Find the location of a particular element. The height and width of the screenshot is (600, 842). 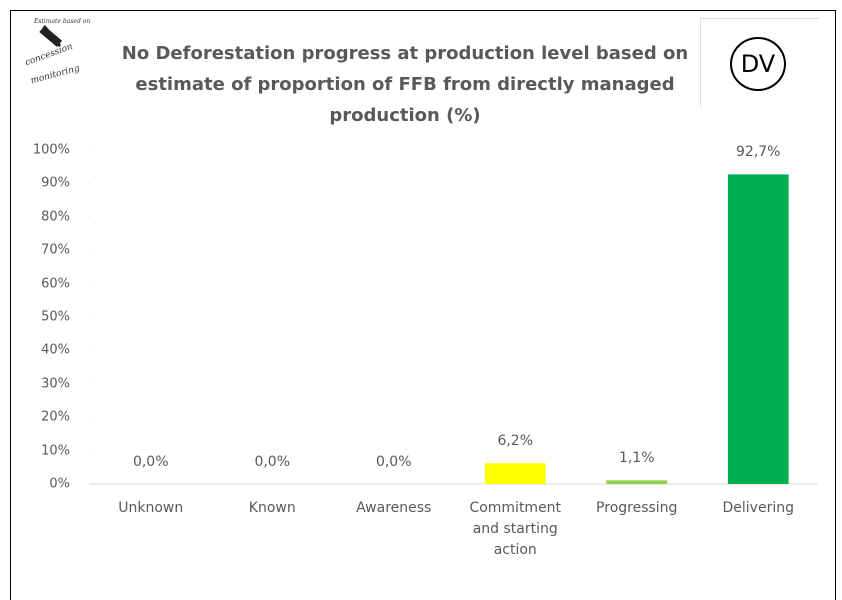

y-tick-label: 50% is located at coordinates (55, 317).